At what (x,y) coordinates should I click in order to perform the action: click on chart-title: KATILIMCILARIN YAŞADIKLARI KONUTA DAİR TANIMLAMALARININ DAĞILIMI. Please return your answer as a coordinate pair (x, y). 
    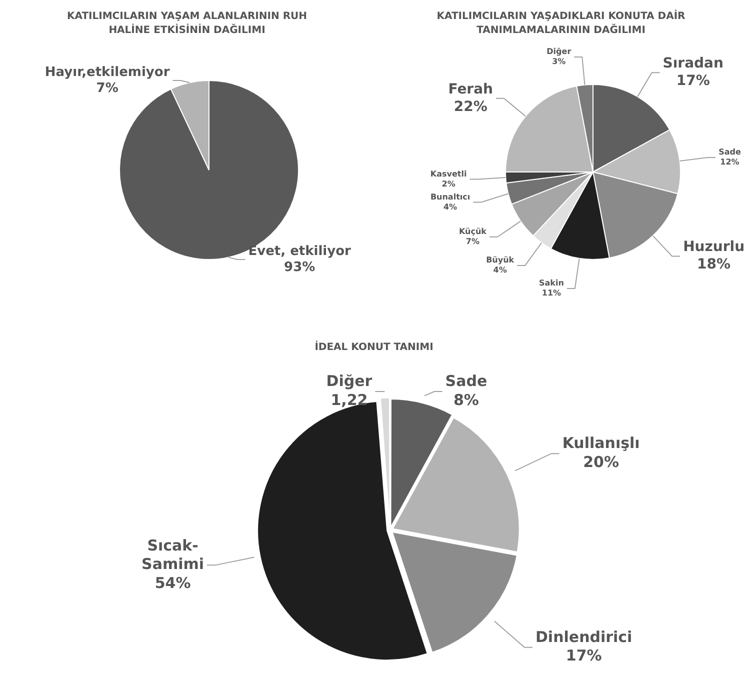
    Looking at the image, I should click on (561, 24).